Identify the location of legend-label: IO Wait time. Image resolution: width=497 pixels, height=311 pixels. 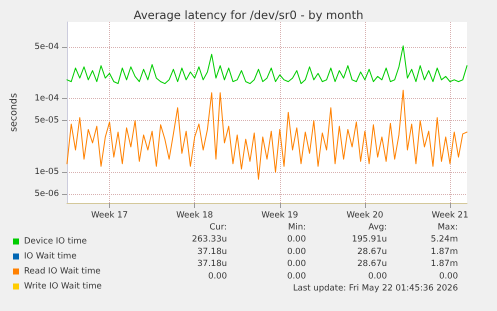
(50, 257).